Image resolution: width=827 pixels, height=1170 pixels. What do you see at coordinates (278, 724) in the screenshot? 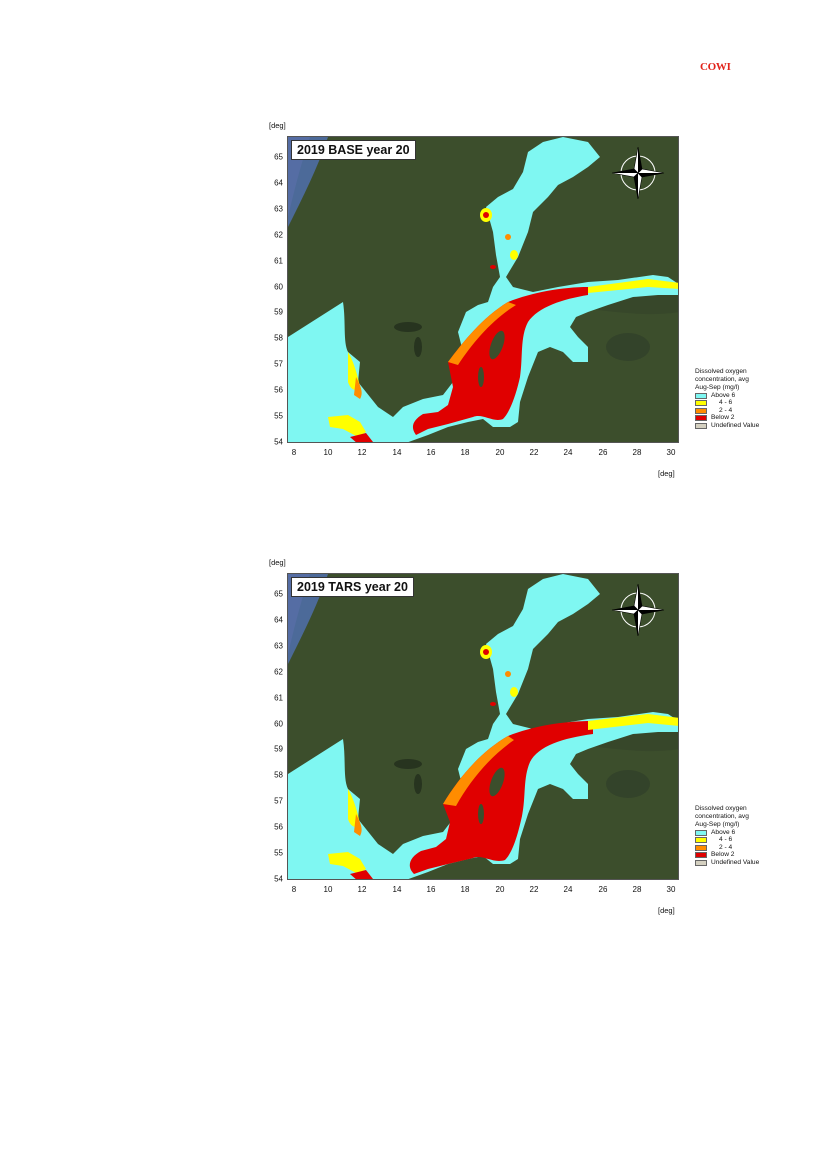
I see `y-tick-label: 60` at bounding box center [278, 724].